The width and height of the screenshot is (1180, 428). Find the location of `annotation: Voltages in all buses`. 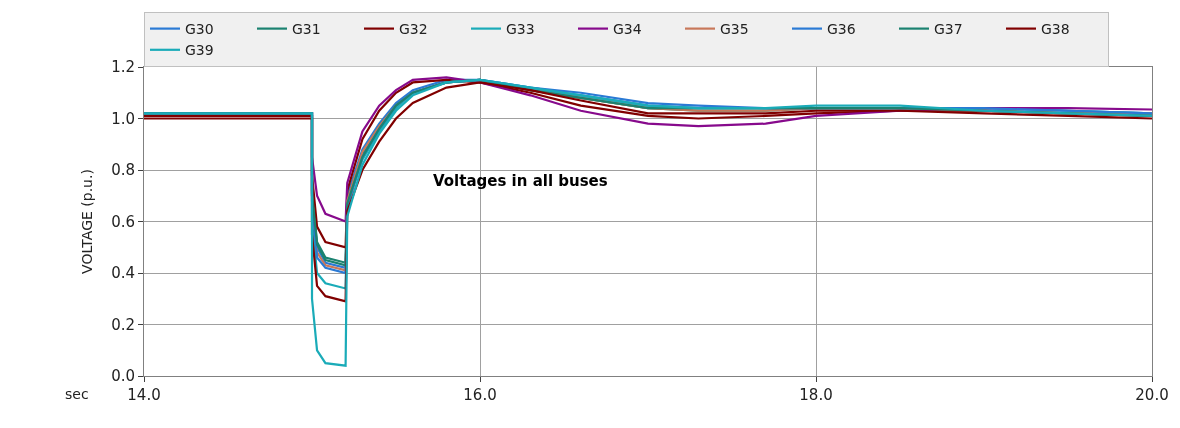

annotation: Voltages in all buses is located at coordinates (520, 181).